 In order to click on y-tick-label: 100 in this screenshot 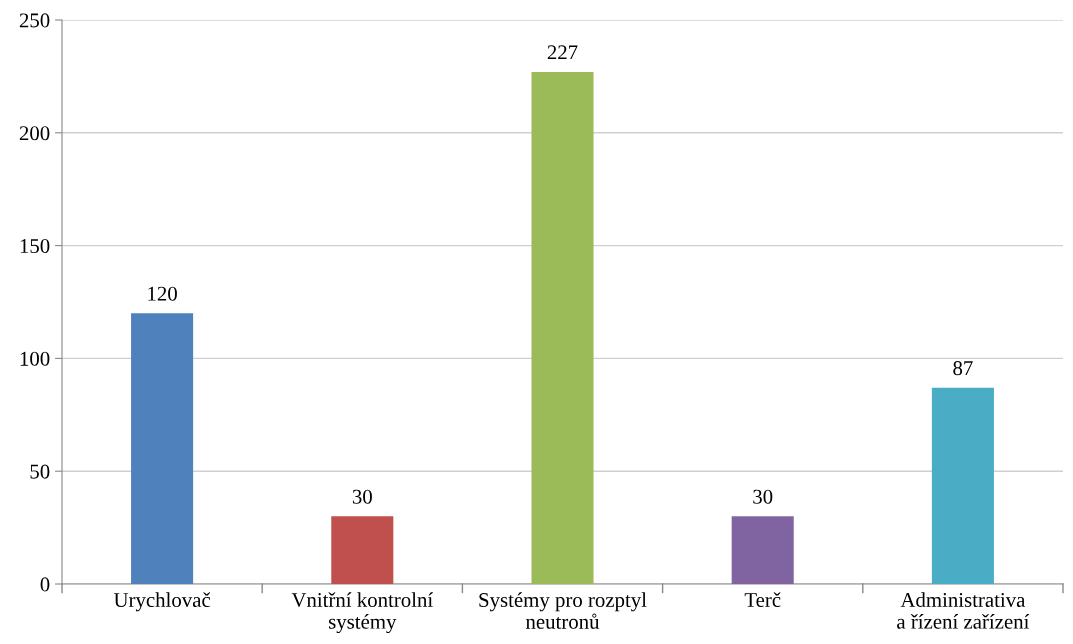, I will do `click(35, 358)`.